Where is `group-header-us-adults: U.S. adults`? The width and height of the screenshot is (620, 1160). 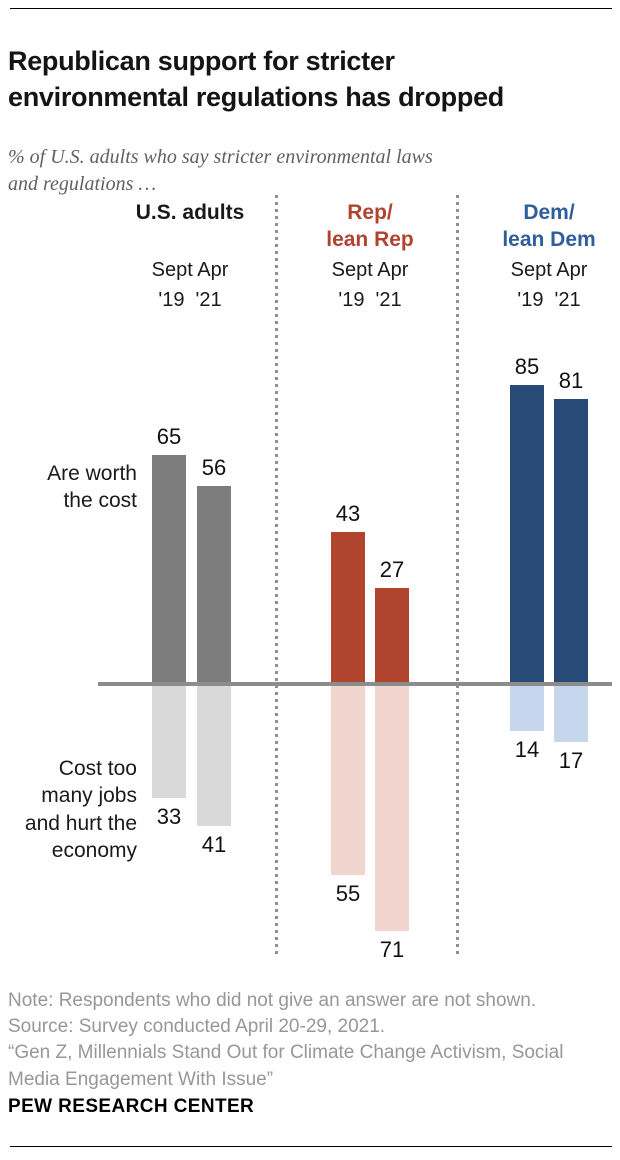
group-header-us-adults: U.S. adults is located at coordinates (190, 212).